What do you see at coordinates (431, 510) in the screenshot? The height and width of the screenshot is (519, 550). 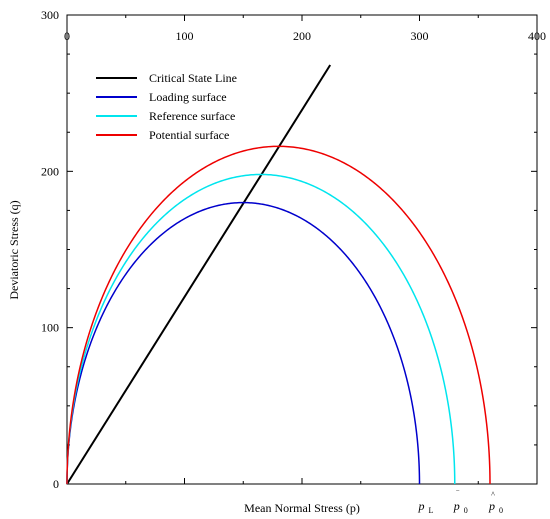 I see `annotation-subscript: L` at bounding box center [431, 510].